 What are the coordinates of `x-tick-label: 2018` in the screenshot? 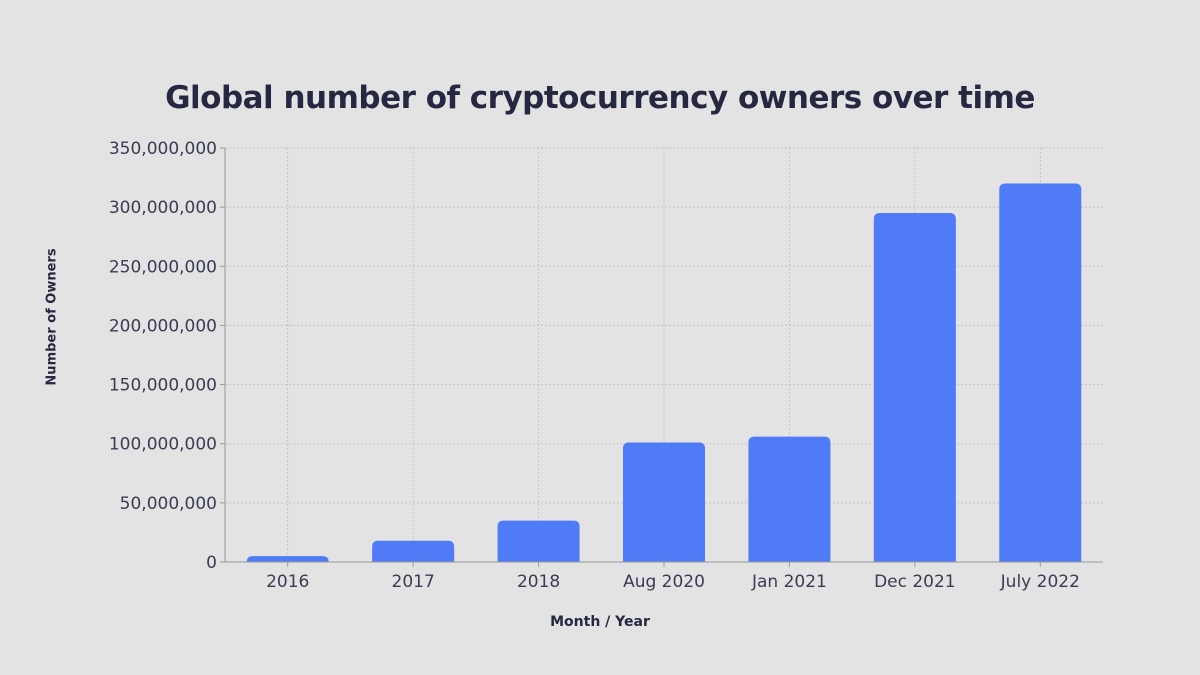 It's located at (538, 582).